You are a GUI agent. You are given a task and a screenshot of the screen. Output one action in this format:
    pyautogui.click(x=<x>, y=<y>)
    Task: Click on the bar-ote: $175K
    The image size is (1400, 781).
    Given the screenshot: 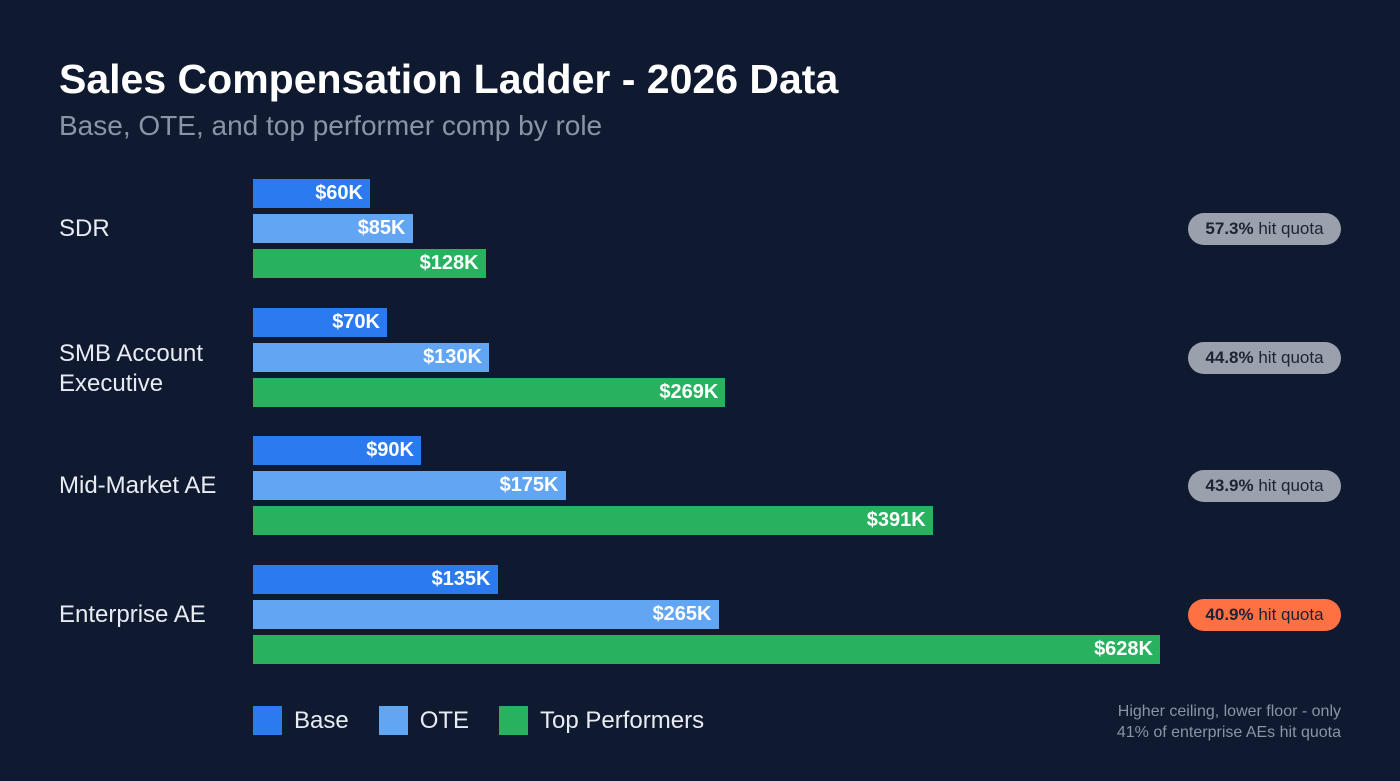 What is the action you would take?
    pyautogui.click(x=409, y=485)
    